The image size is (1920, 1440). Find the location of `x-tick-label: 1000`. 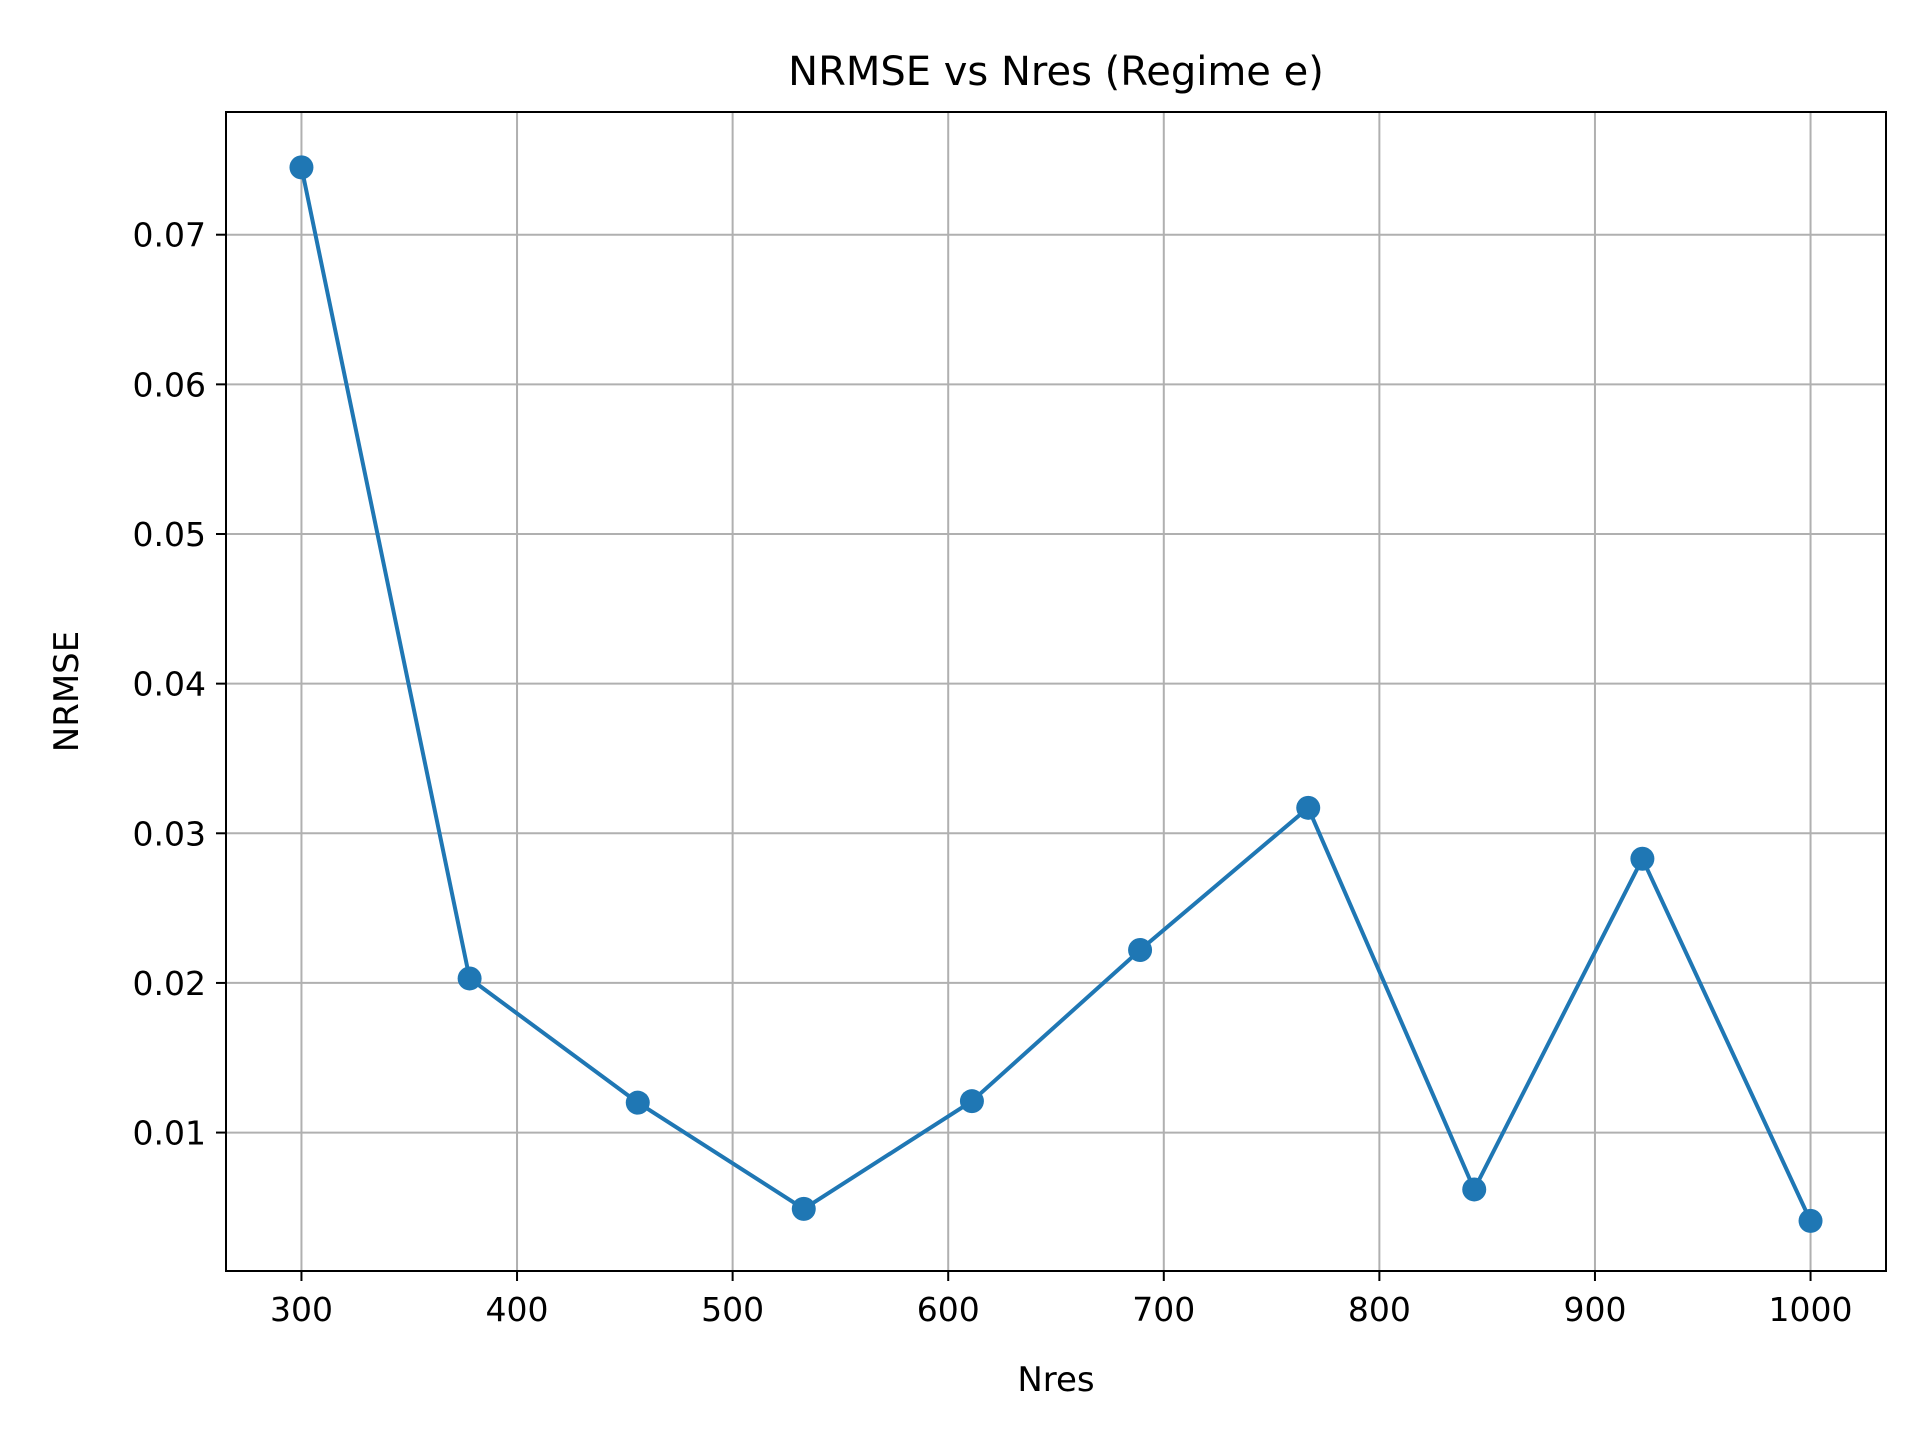

x-tick-label: 1000 is located at coordinates (1811, 1309).